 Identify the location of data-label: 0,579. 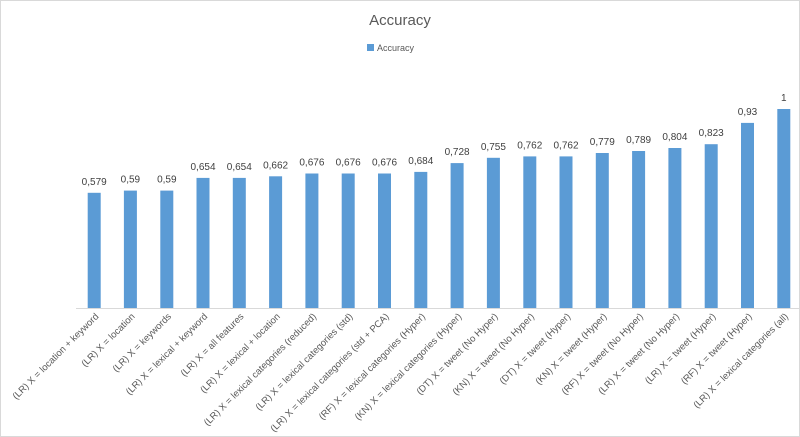
(94, 182).